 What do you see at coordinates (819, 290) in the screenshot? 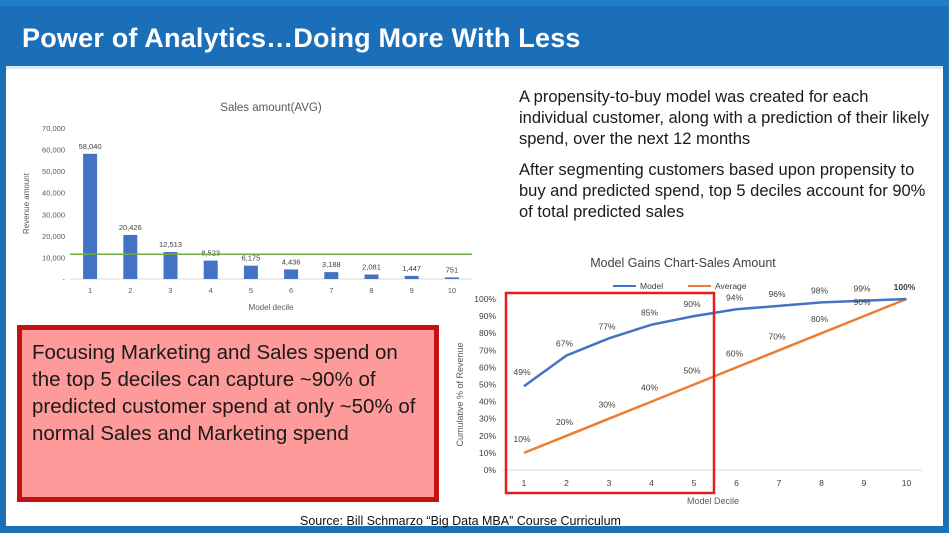
I see `model-data-label: 98%` at bounding box center [819, 290].